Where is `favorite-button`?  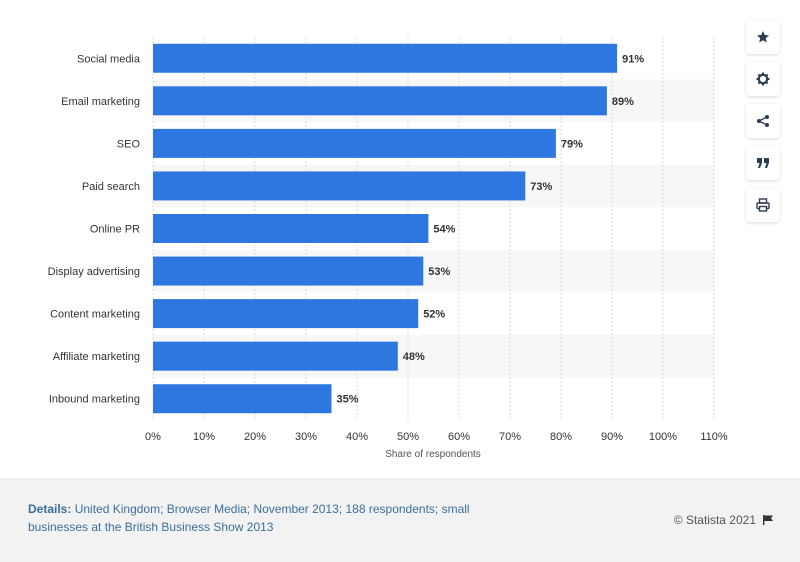 favorite-button is located at coordinates (763, 37).